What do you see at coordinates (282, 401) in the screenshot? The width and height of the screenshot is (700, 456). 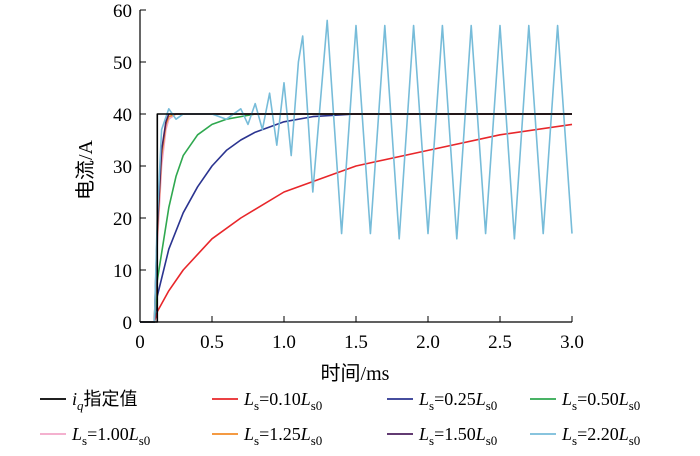 I see `legend-label: Ls=0.10Ls0` at bounding box center [282, 401].